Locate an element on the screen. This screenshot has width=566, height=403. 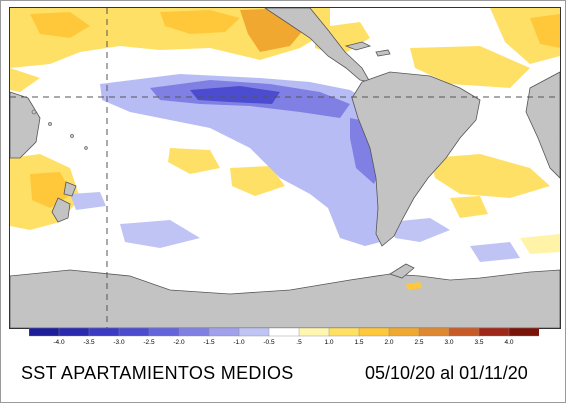
colorbar-tick-label: -1.0 is located at coordinates (239, 342).